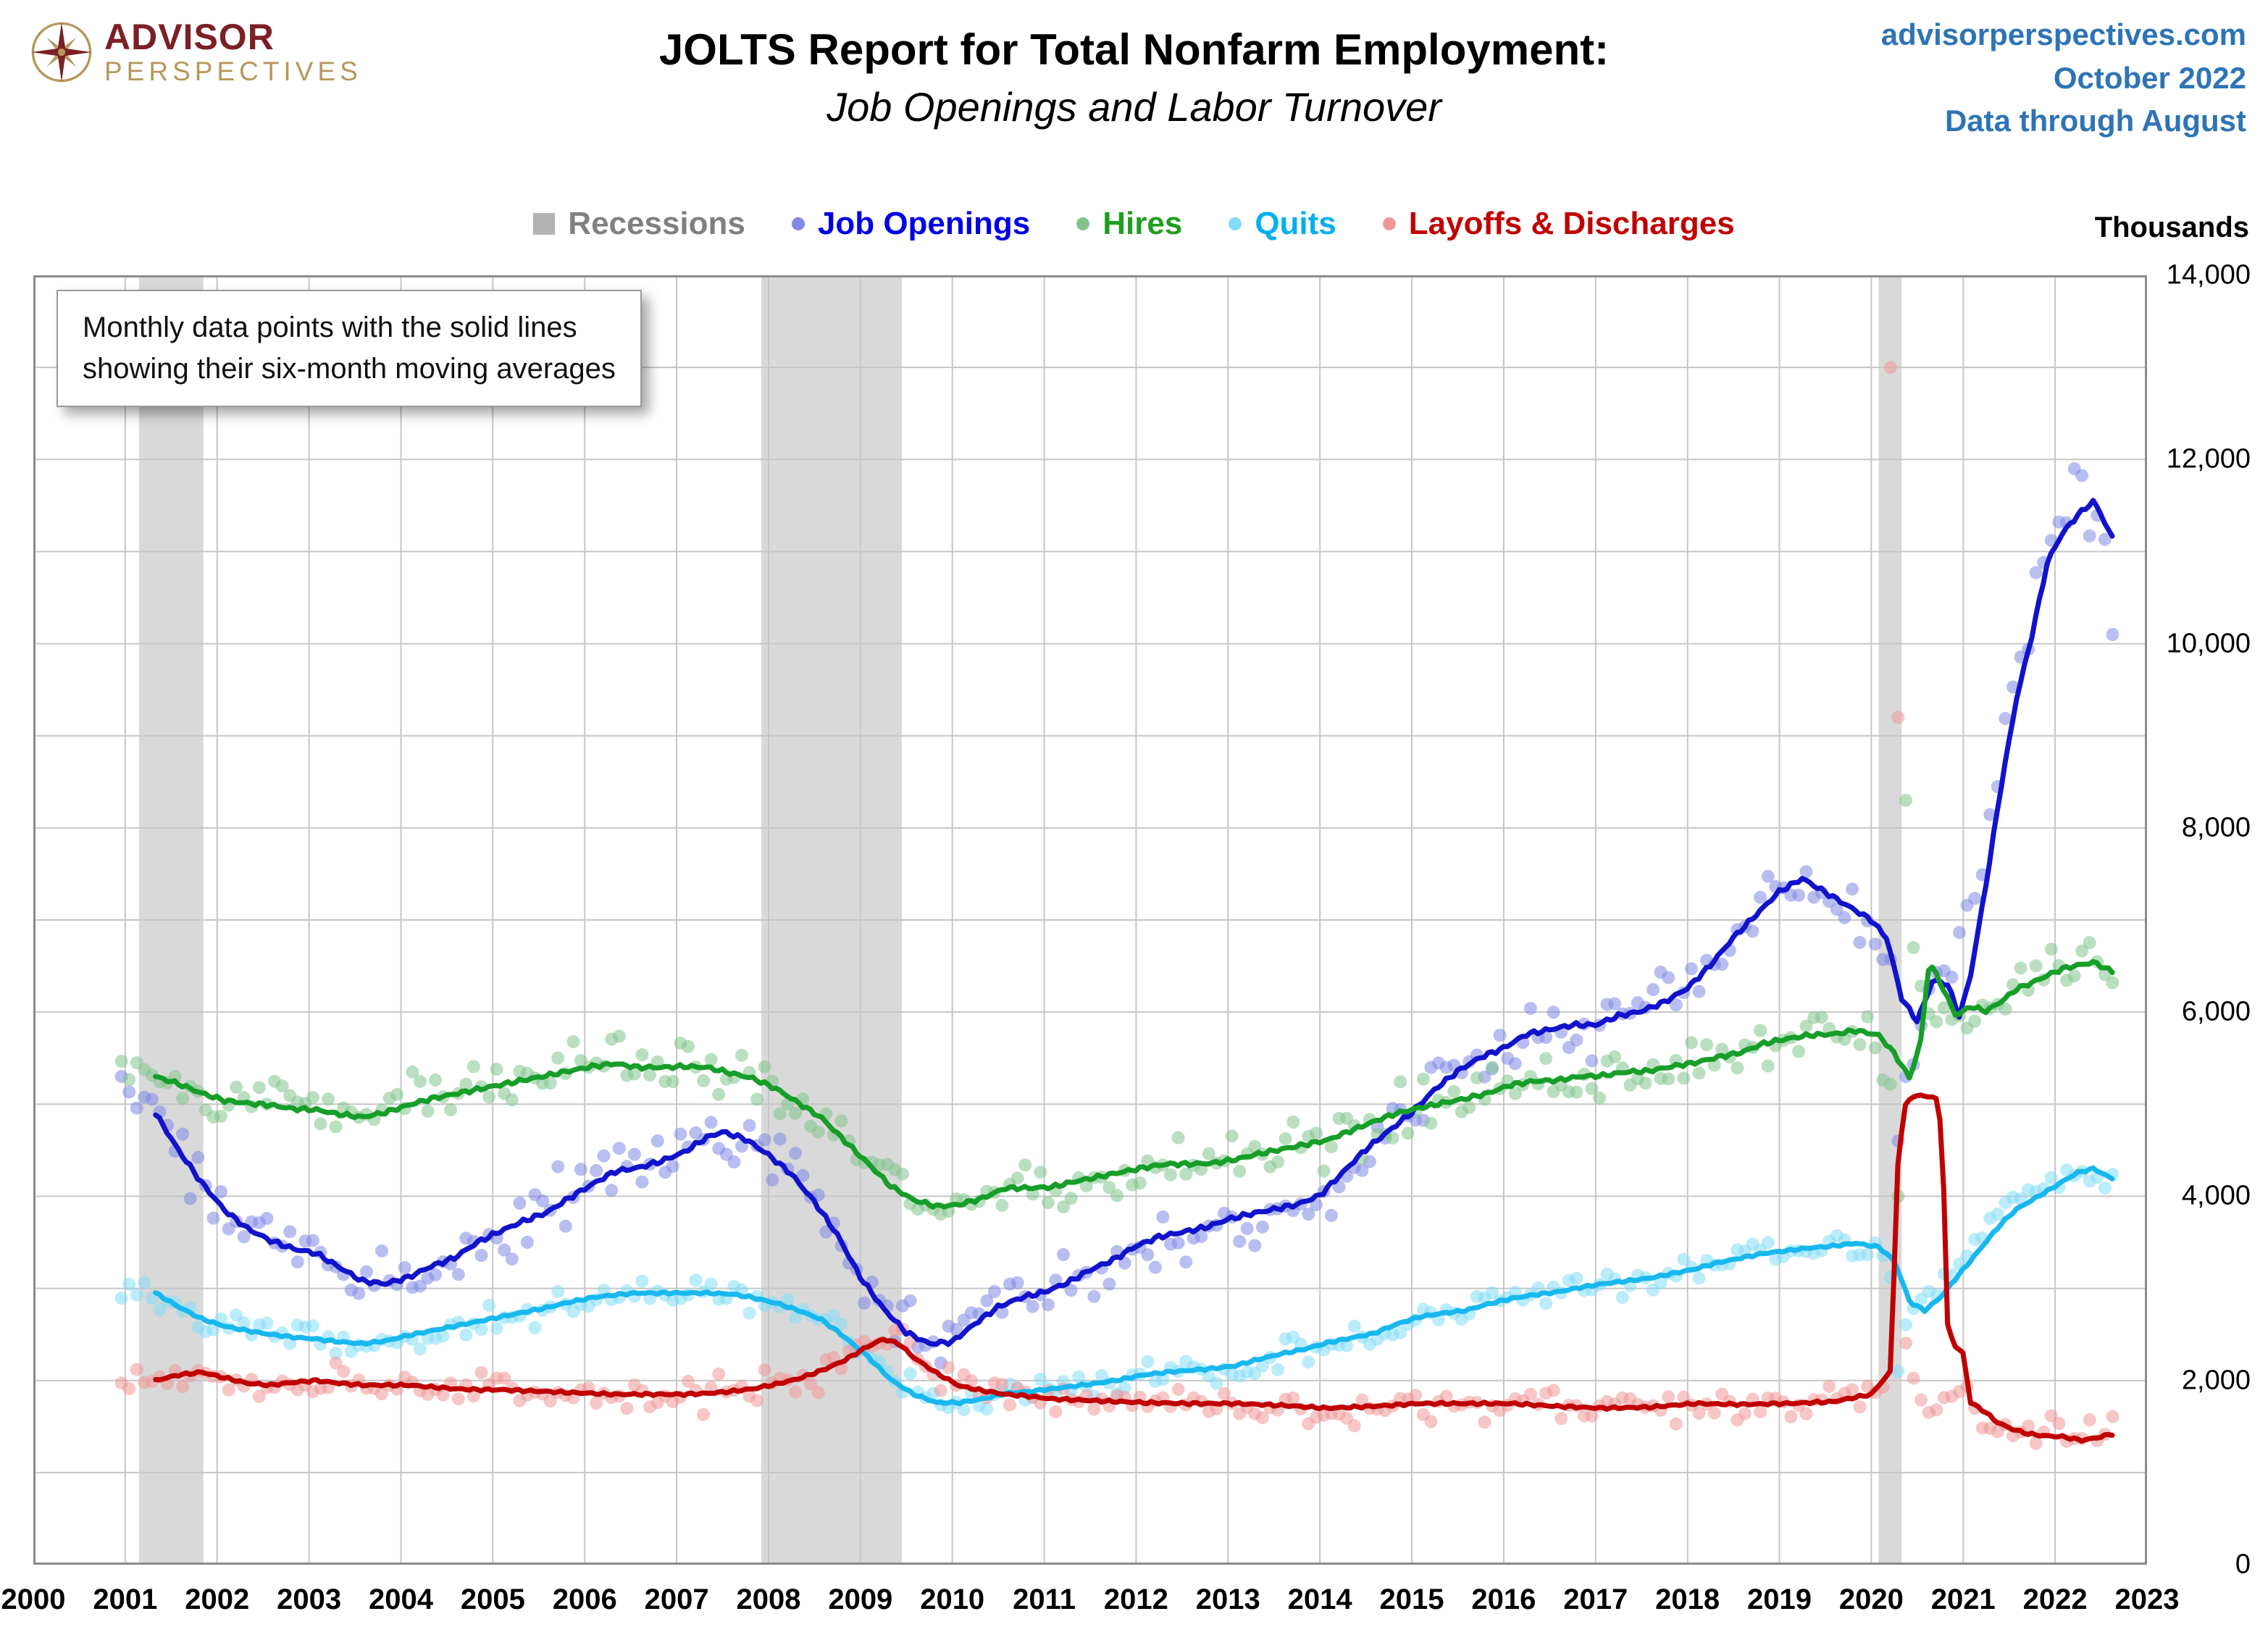 The height and width of the screenshot is (1648, 2268). I want to click on x-axis-label: 2002, so click(218, 1599).